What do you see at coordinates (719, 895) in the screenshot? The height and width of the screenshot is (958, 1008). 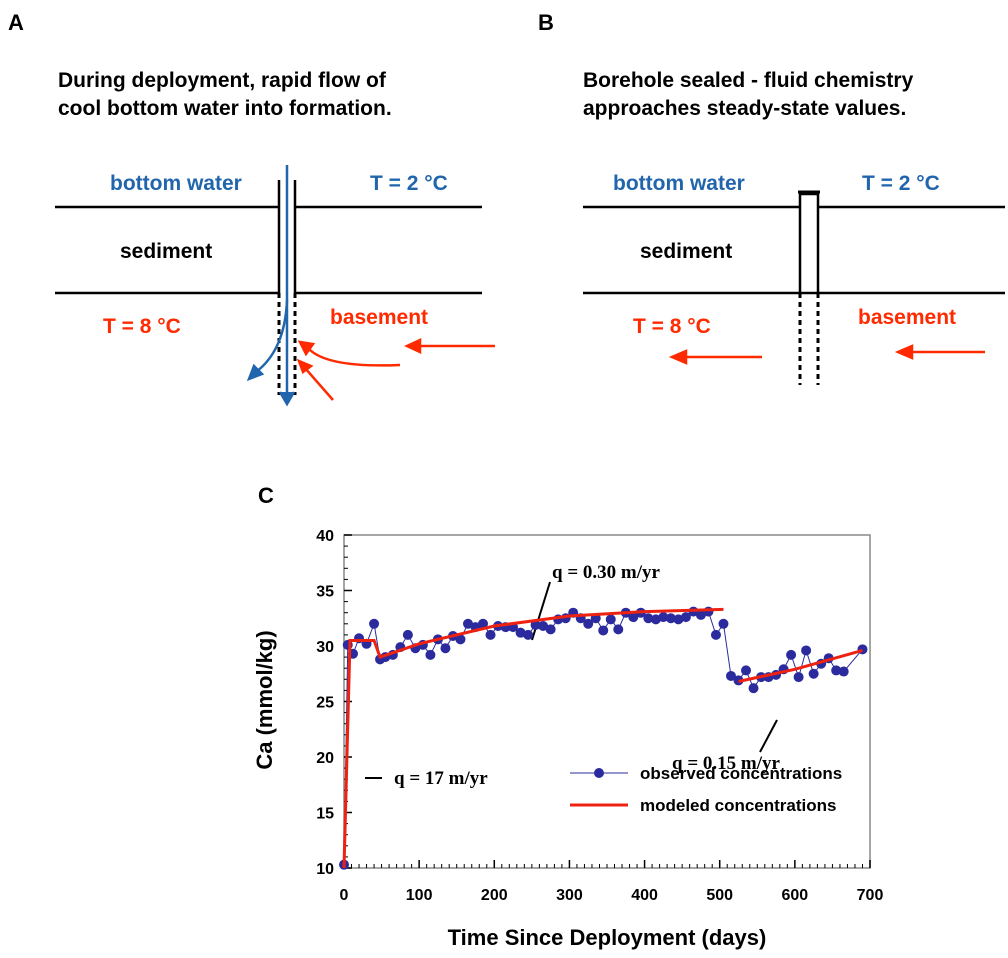 I see `x-tick-label: 500` at bounding box center [719, 895].